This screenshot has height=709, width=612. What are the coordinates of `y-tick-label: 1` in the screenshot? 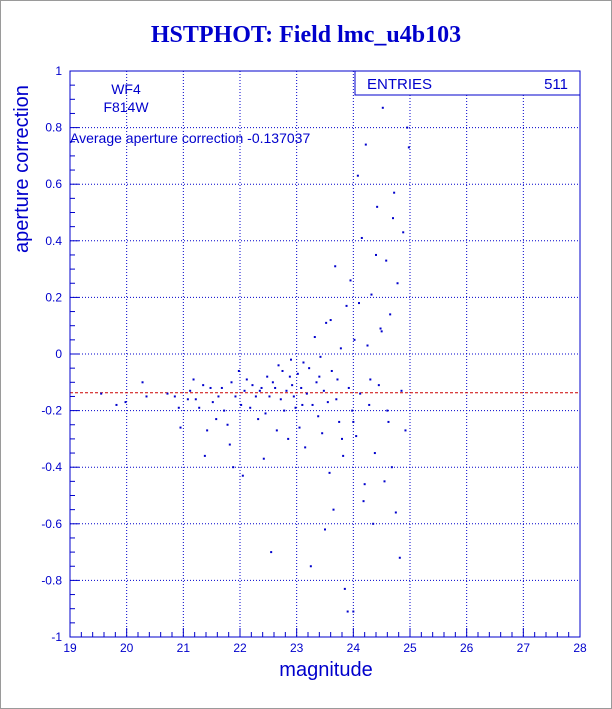 It's located at (58, 71).